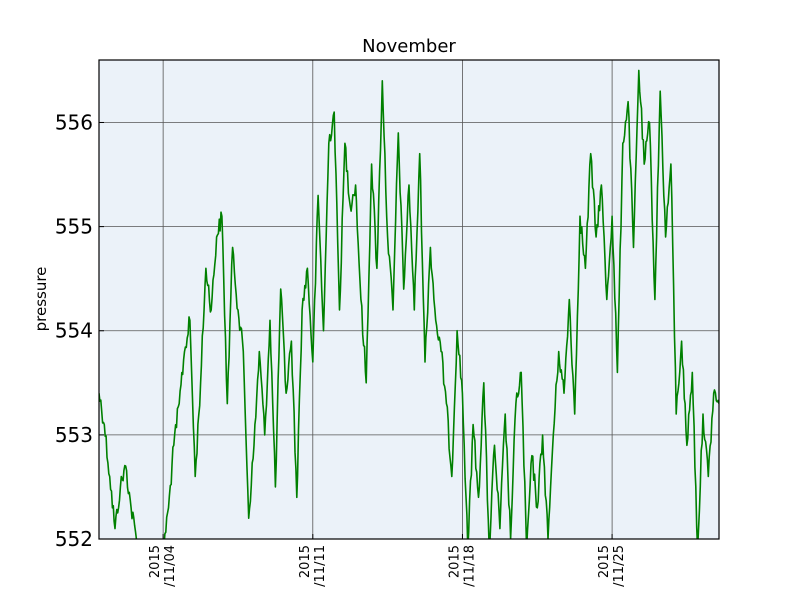  Describe the element at coordinates (454, 561) in the screenshot. I see `x-tick-label-year-2: 2015` at that location.